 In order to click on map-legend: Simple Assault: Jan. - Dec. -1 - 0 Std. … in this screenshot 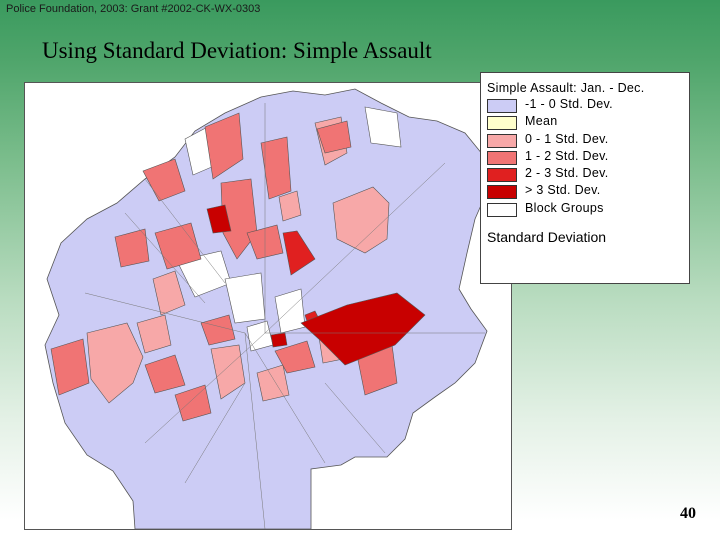, I will do `click(585, 178)`.